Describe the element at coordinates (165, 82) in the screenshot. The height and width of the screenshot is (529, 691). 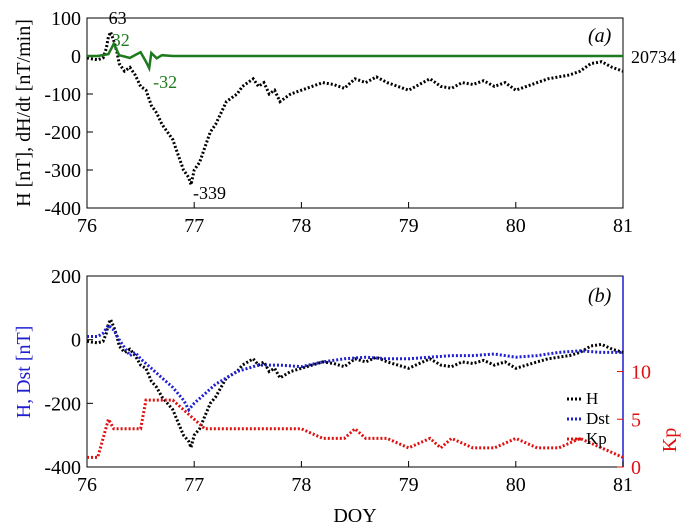
I see `annotation-label: -32` at that location.